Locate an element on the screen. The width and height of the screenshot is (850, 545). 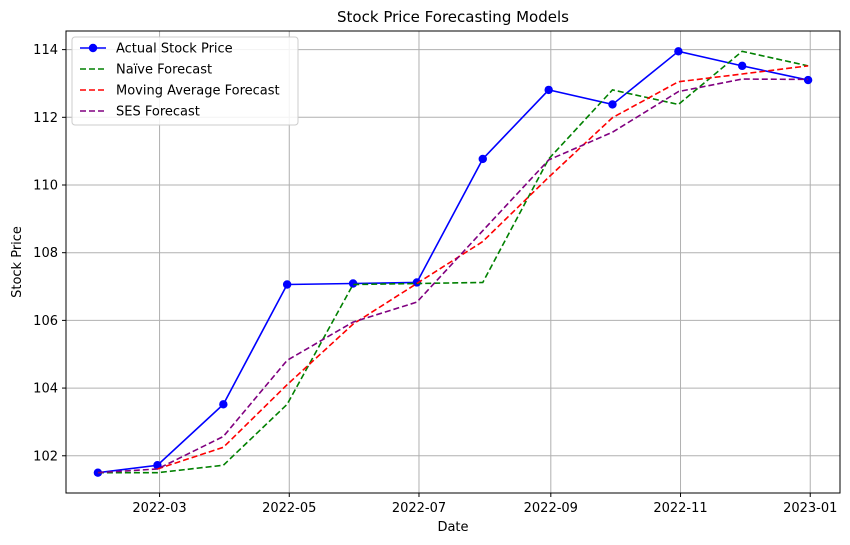
y-tick-label: 102 is located at coordinates (45, 456).